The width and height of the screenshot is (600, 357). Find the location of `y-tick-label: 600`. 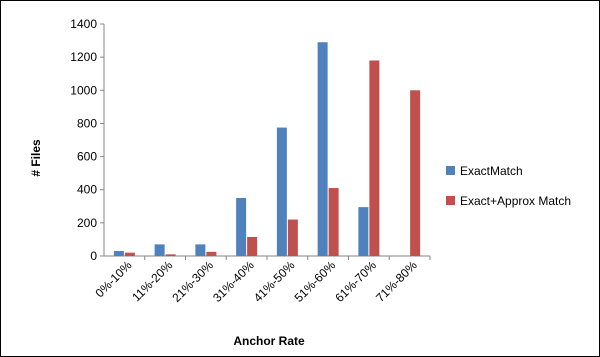

y-tick-label: 600 is located at coordinates (87, 157).